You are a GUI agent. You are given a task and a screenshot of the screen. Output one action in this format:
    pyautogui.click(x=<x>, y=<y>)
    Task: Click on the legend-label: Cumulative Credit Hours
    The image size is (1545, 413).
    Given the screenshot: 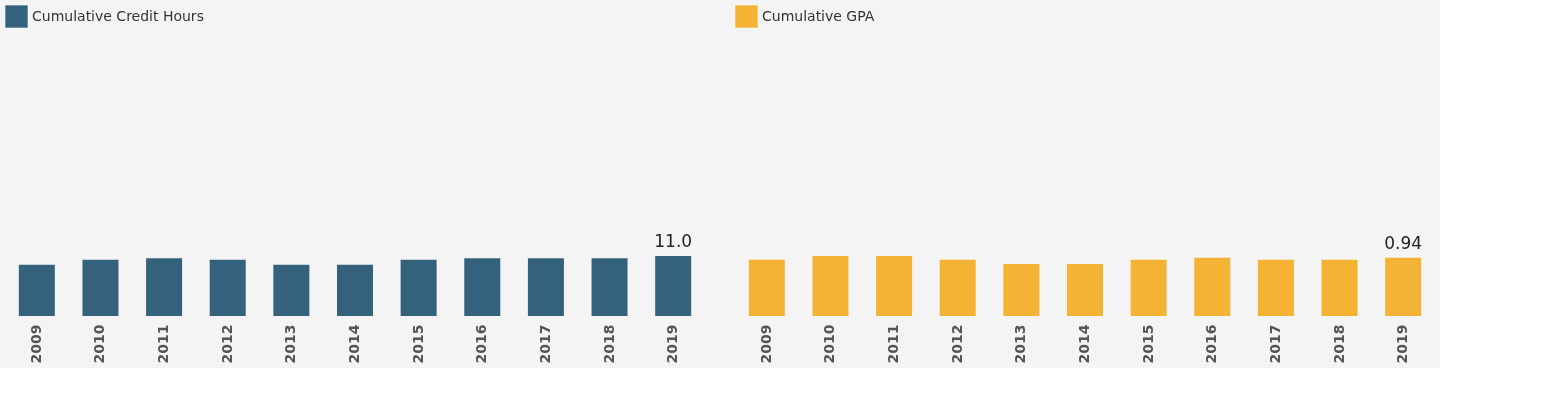 What is the action you would take?
    pyautogui.click(x=118, y=15)
    